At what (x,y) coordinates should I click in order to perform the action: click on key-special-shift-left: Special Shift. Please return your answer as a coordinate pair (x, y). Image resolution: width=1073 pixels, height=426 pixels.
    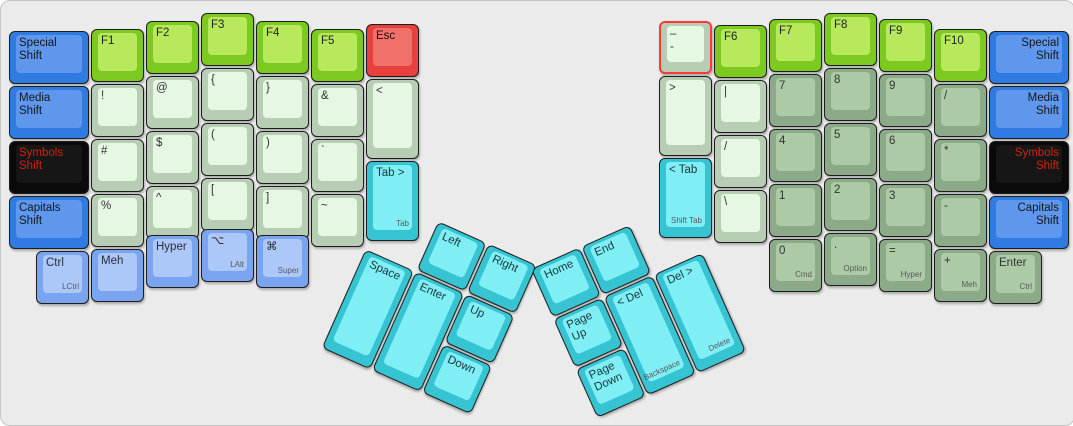
    Looking at the image, I should click on (49, 57).